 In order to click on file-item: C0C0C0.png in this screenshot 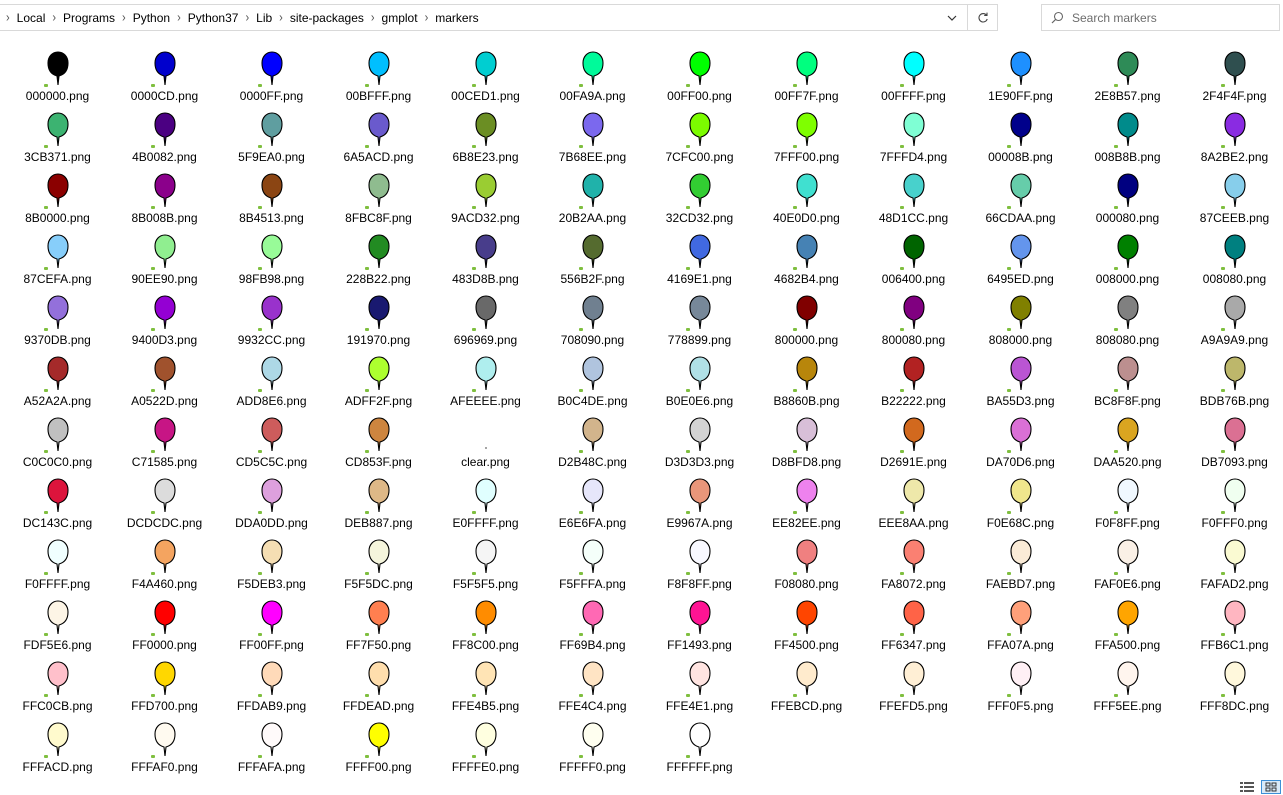, I will do `click(57, 440)`.